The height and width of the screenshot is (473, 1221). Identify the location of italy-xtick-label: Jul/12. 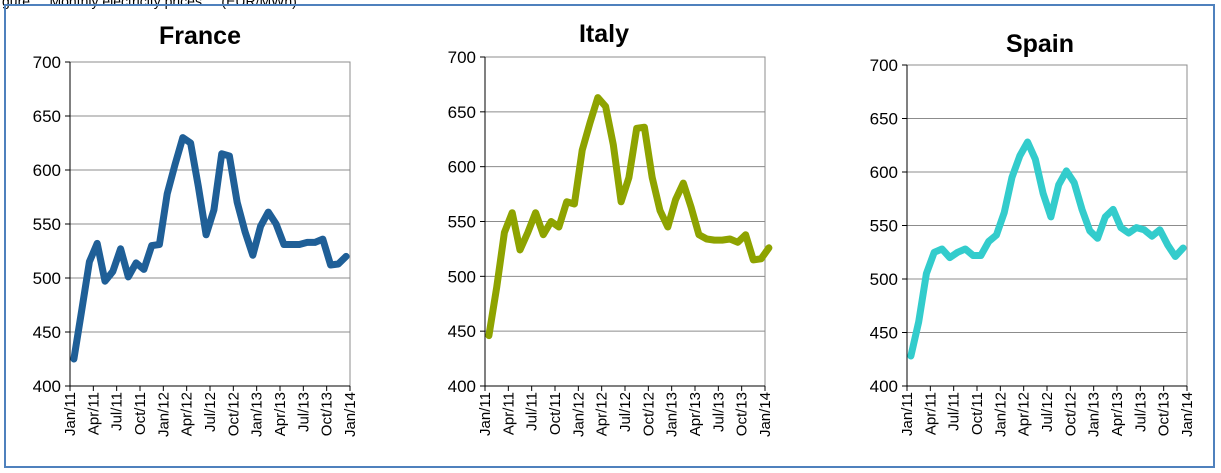
(625, 412).